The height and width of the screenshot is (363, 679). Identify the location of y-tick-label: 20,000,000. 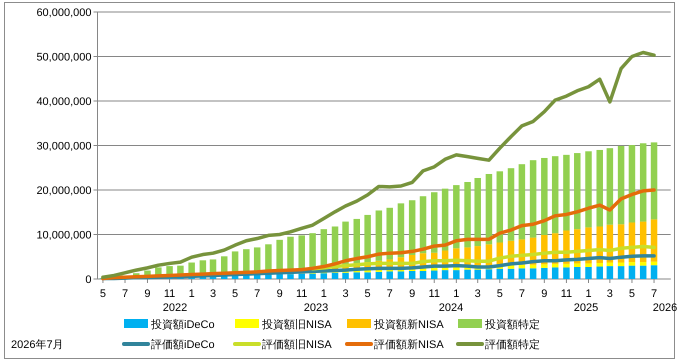
(64, 191).